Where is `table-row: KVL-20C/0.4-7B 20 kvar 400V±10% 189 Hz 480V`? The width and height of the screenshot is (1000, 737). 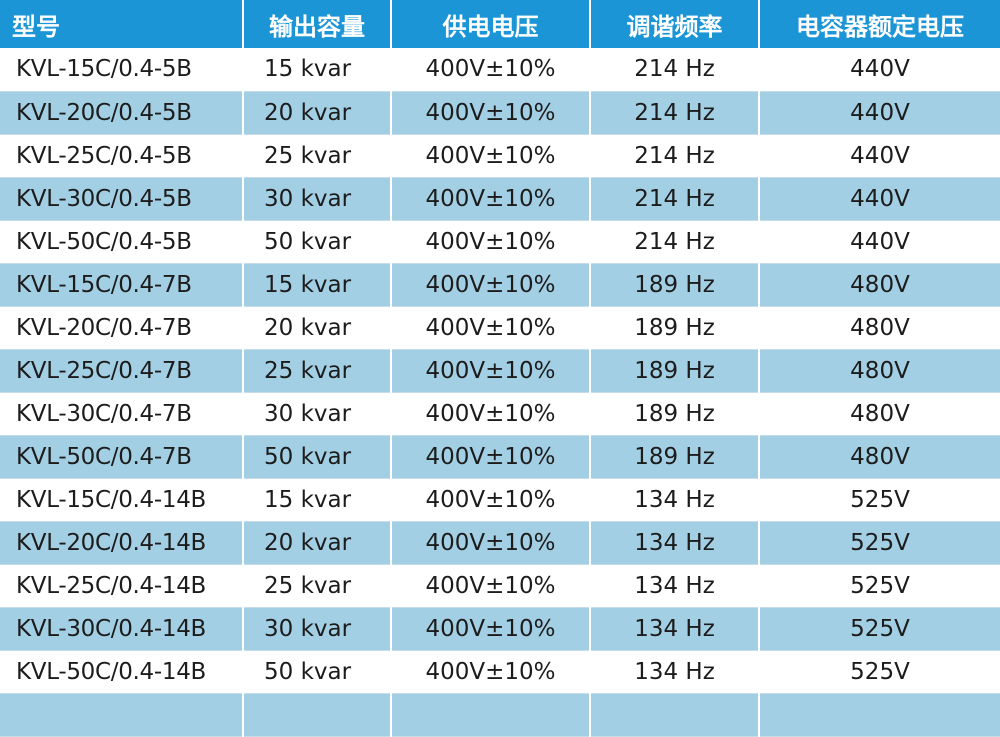 table-row: KVL-20C/0.4-7B 20 kvar 400V±10% 189 Hz 480V is located at coordinates (500, 328).